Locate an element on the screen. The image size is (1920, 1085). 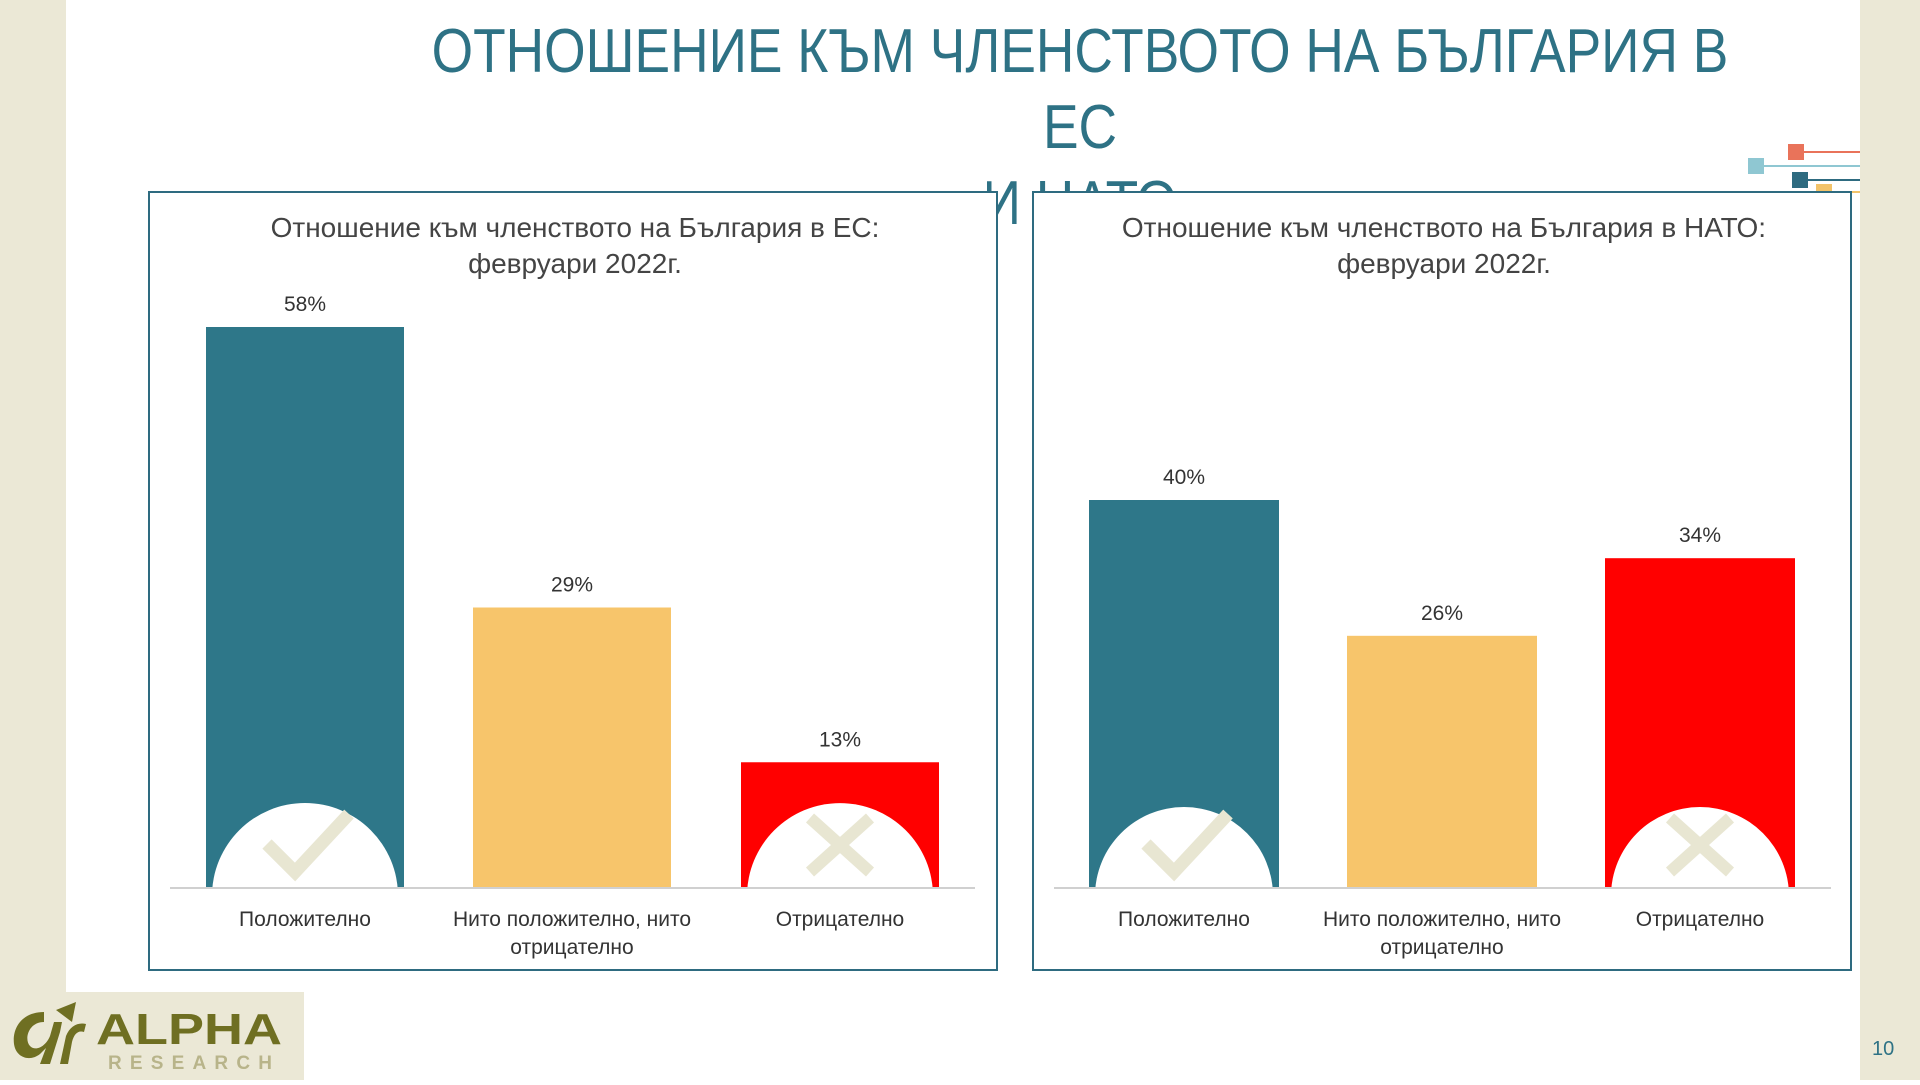
data-label-negative: 34% is located at coordinates (1700, 535).